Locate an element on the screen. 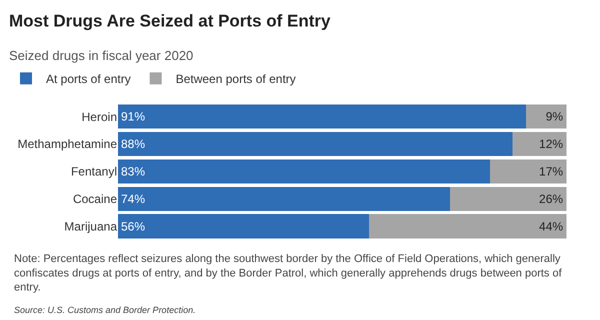 The width and height of the screenshot is (600, 320). data-label: 91% is located at coordinates (133, 117).